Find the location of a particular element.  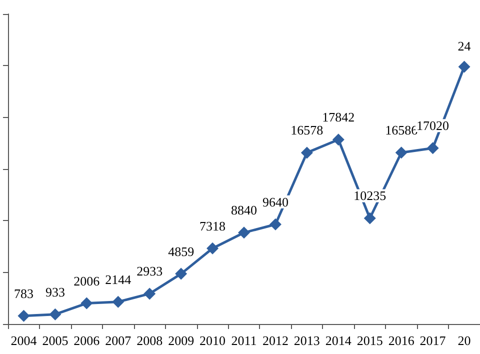

data-label: 7318 is located at coordinates (213, 226).